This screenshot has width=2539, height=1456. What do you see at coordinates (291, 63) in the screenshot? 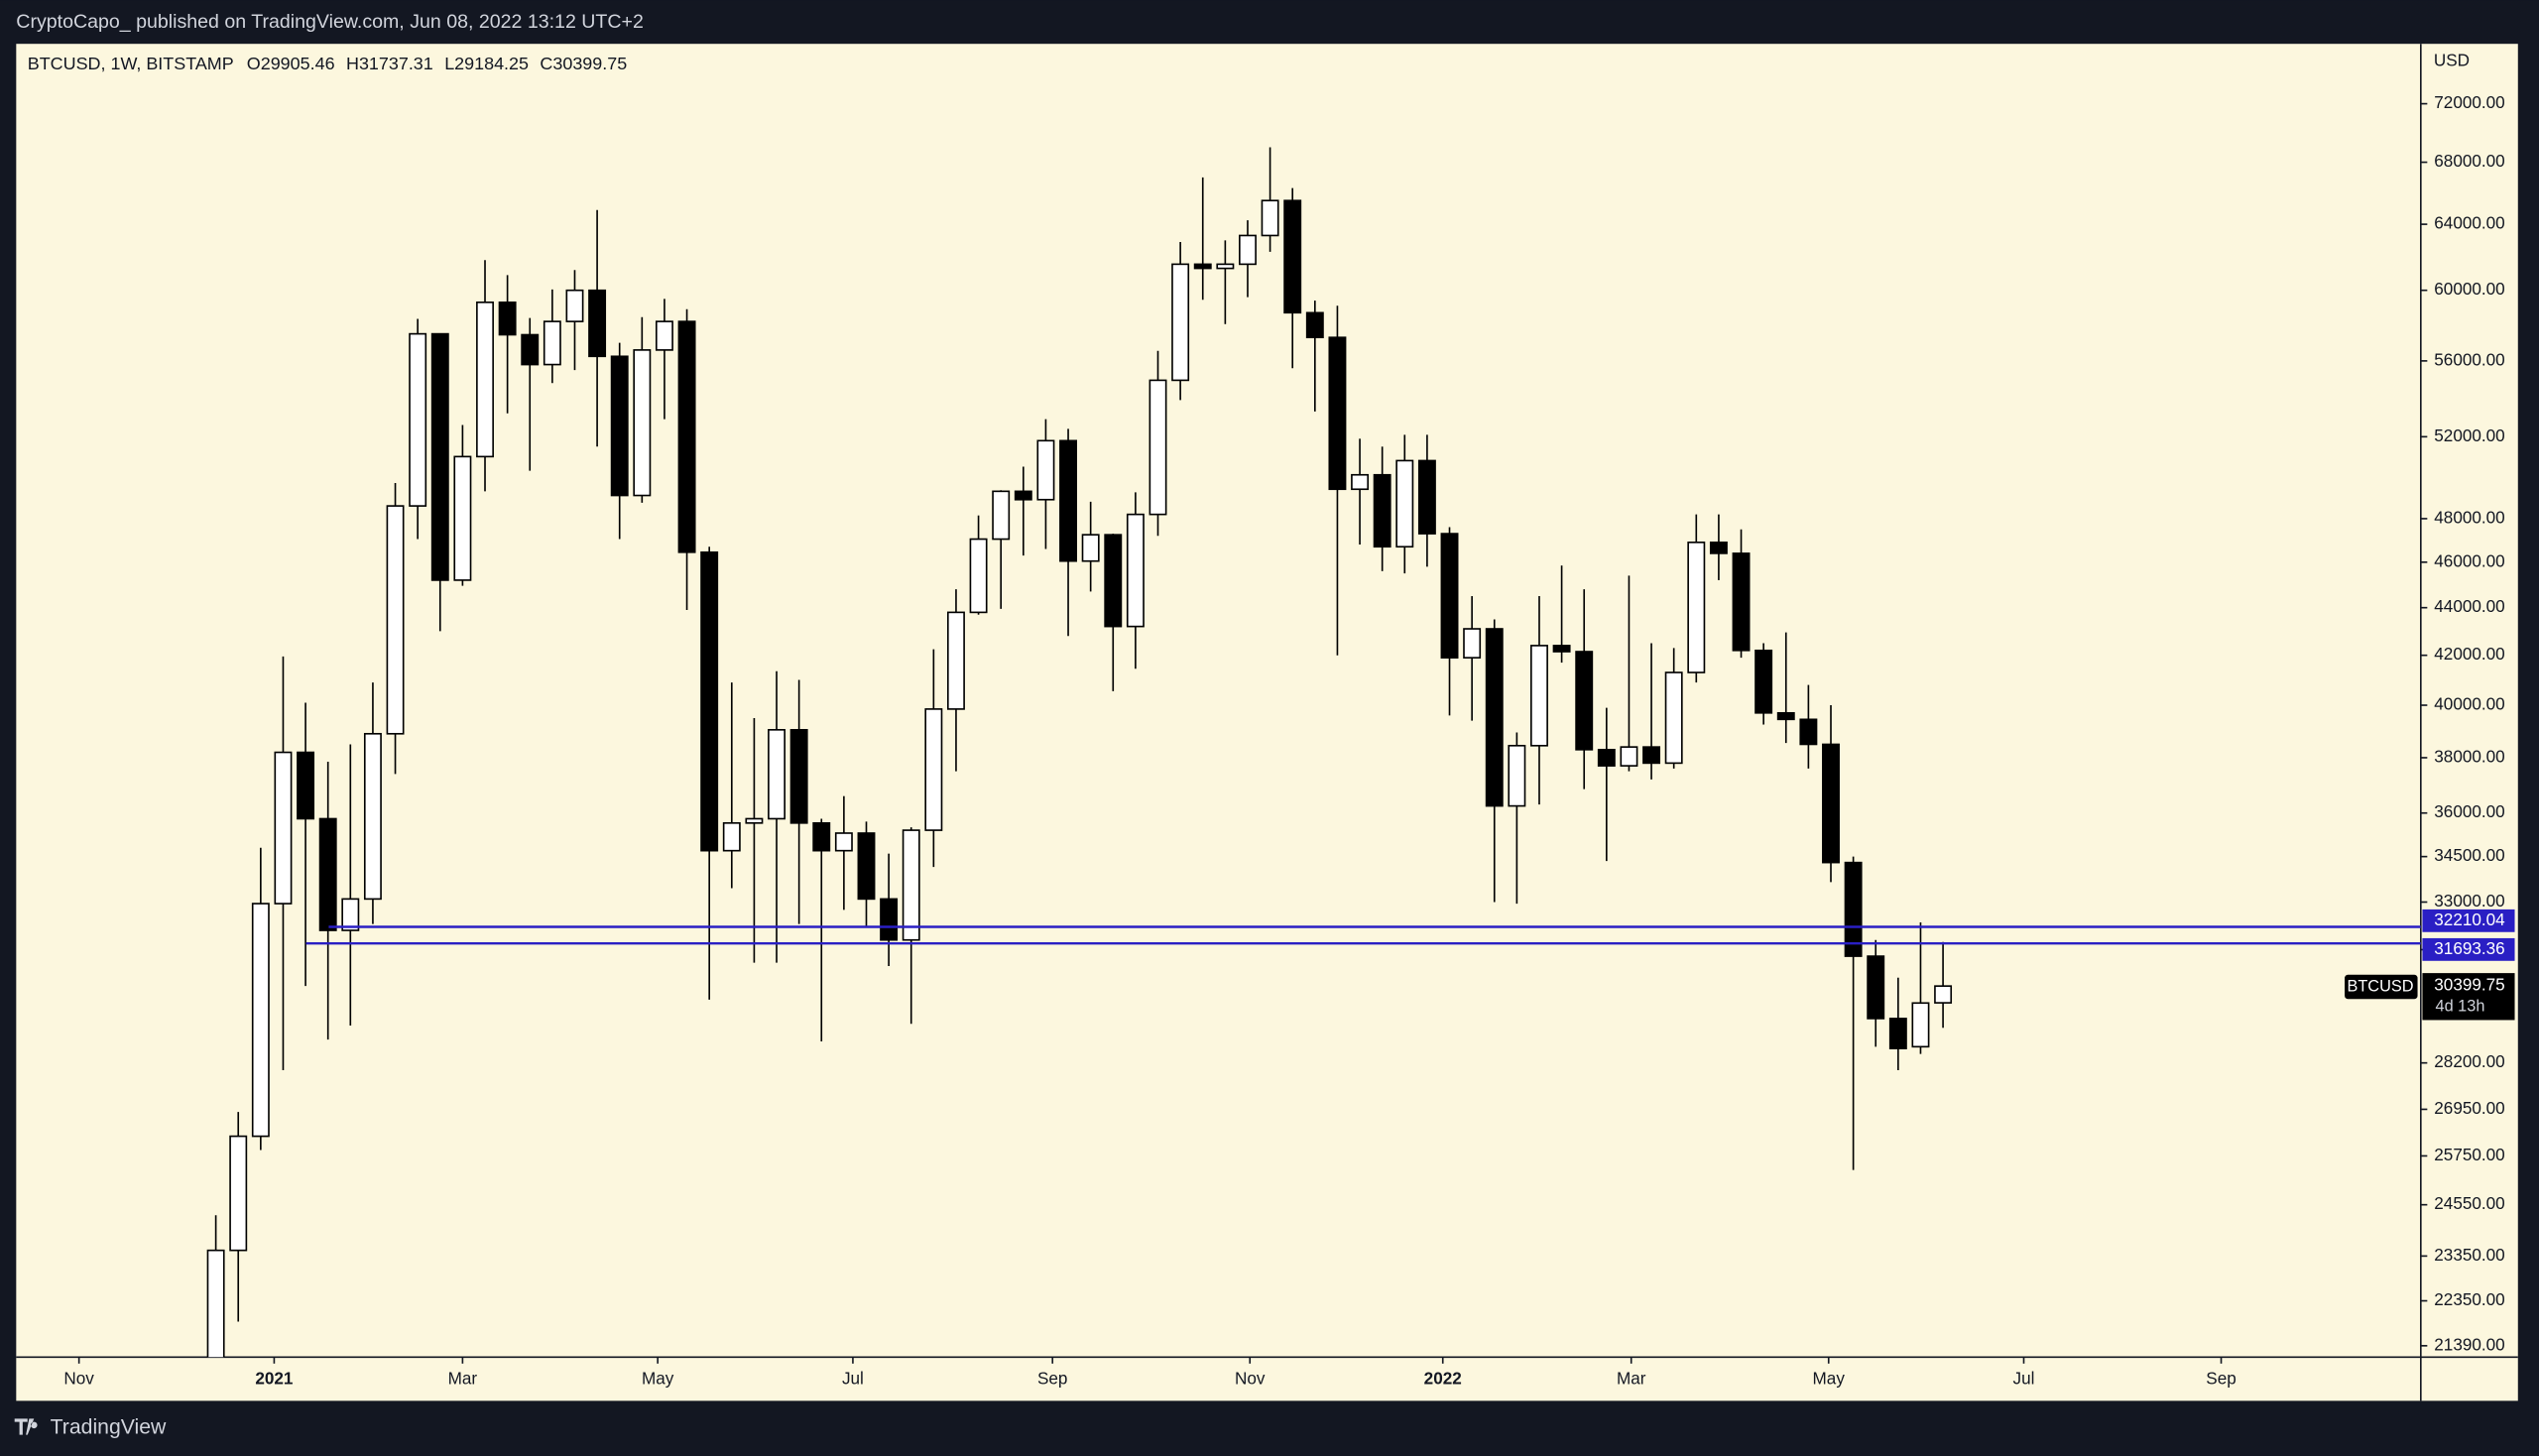
I see `legend-value: O29905.46` at bounding box center [291, 63].